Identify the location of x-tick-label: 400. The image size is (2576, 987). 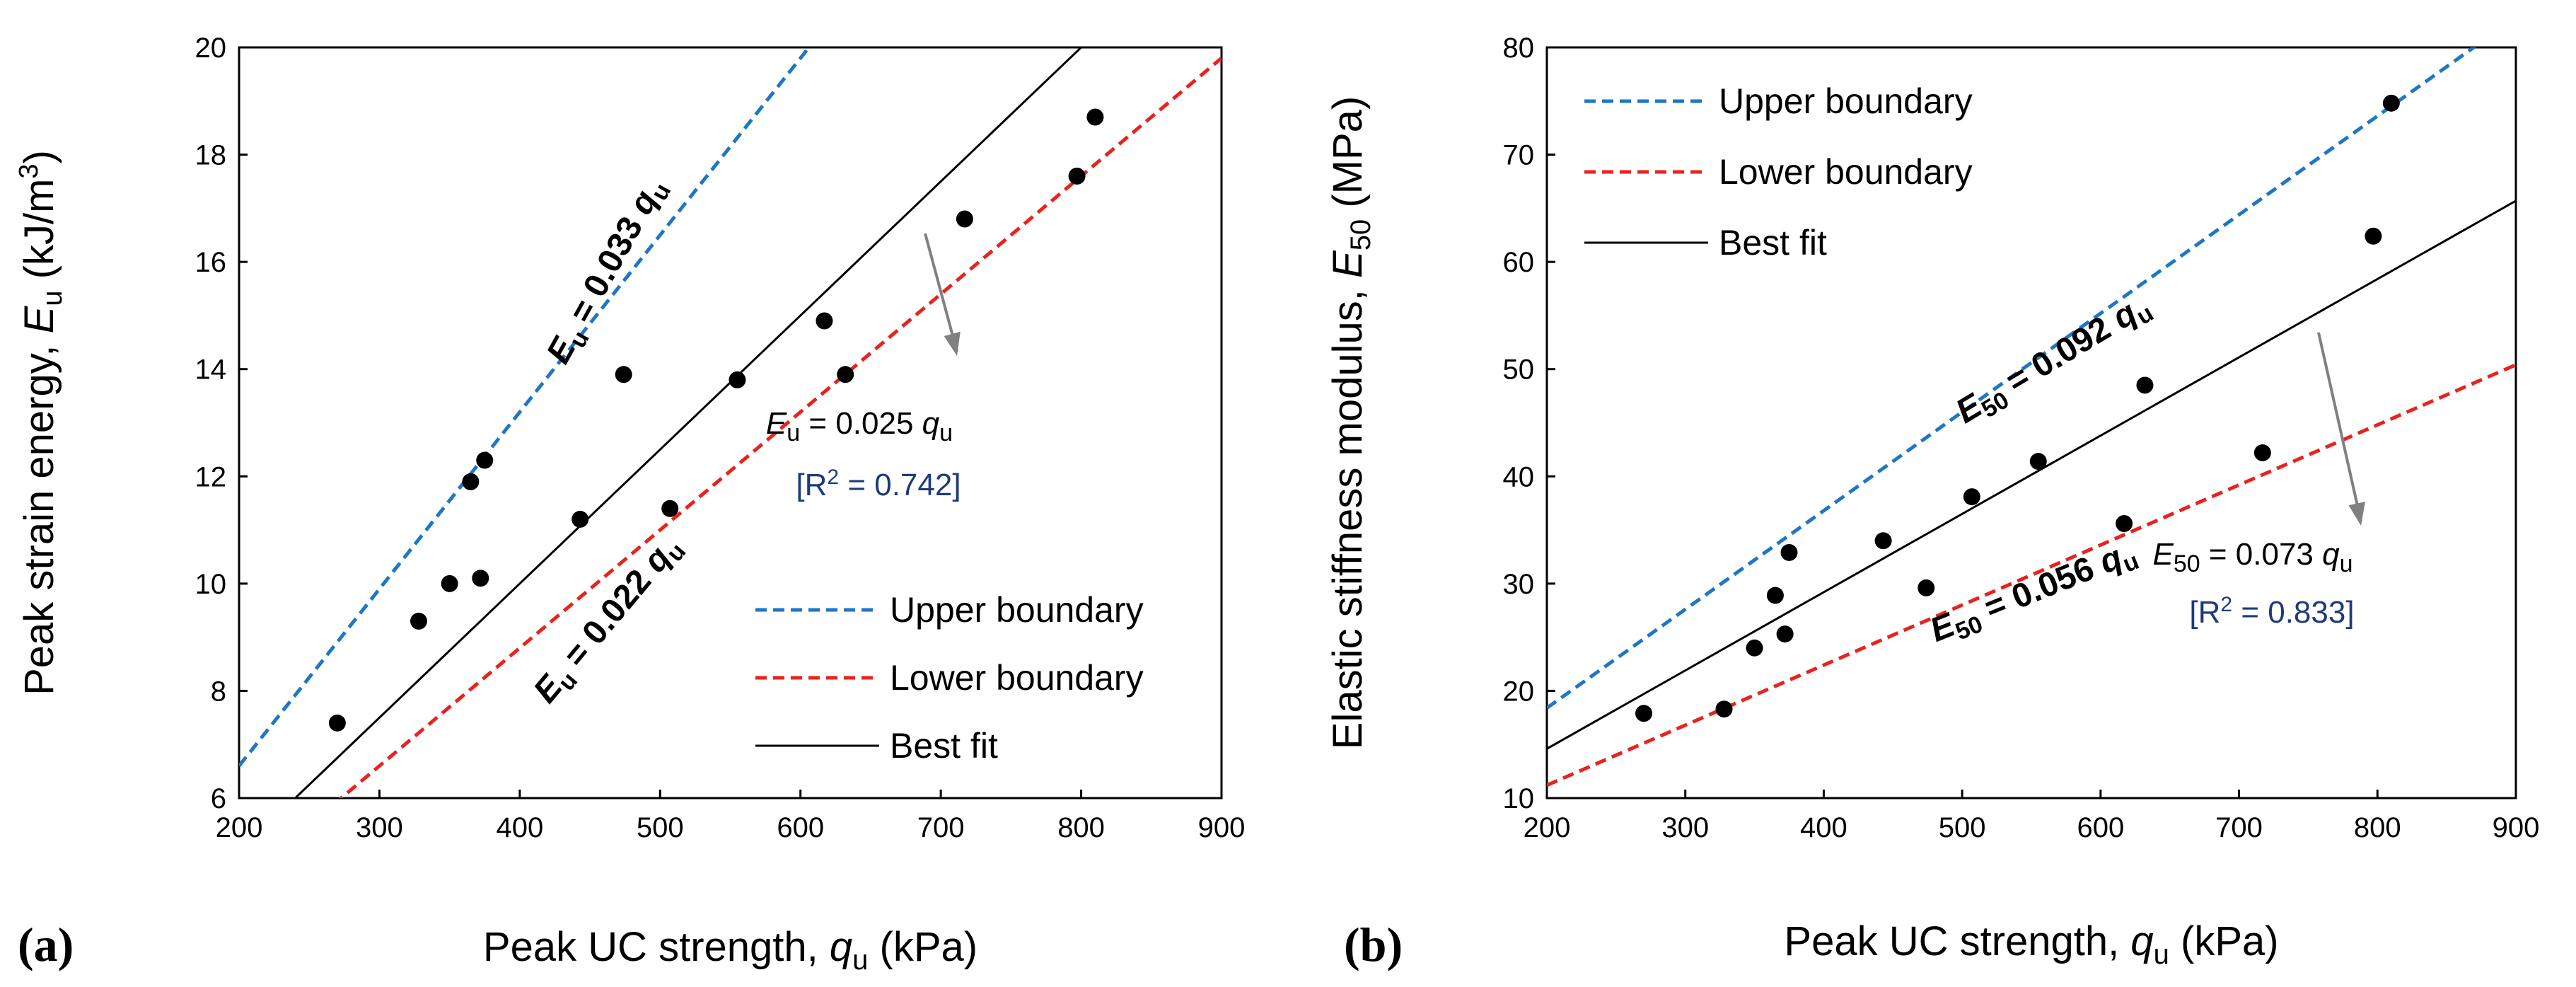
(519, 828).